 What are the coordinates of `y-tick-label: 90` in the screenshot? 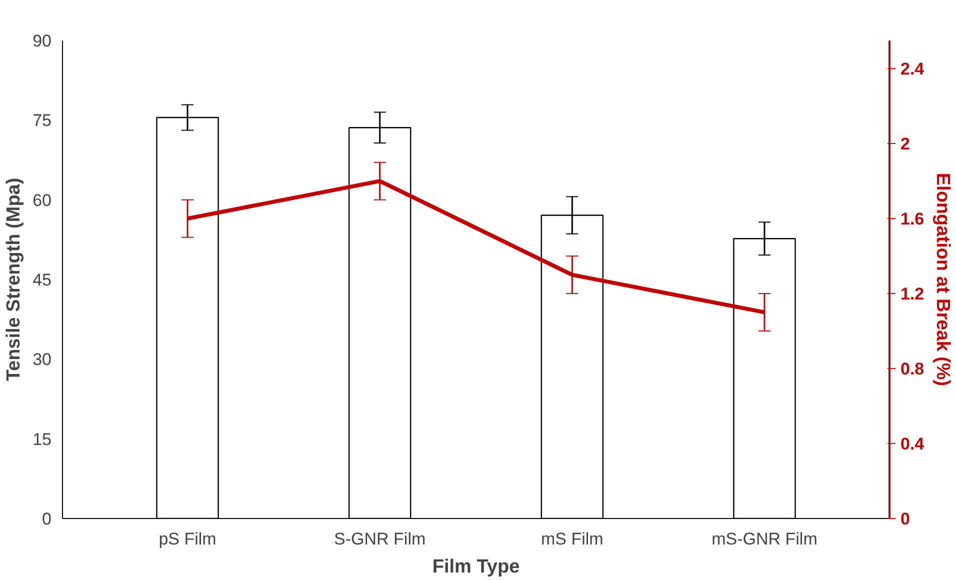 It's located at (42, 41).